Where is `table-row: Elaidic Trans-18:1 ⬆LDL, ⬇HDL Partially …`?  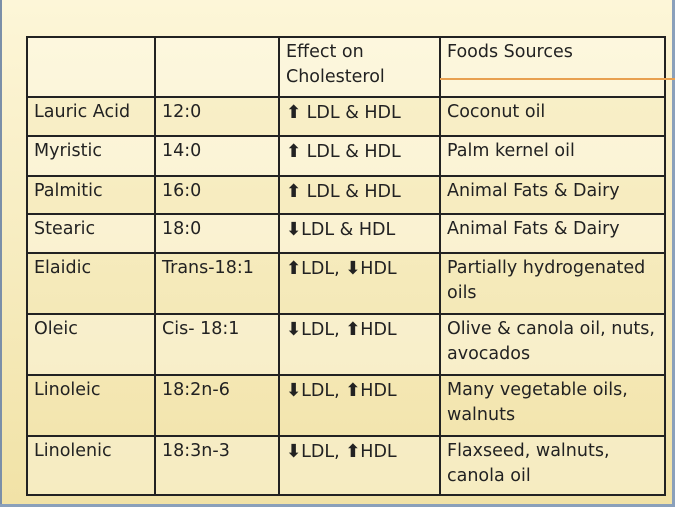 table-row: Elaidic Trans-18:1 ⬆LDL, ⬇HDL Partially … is located at coordinates (346, 283).